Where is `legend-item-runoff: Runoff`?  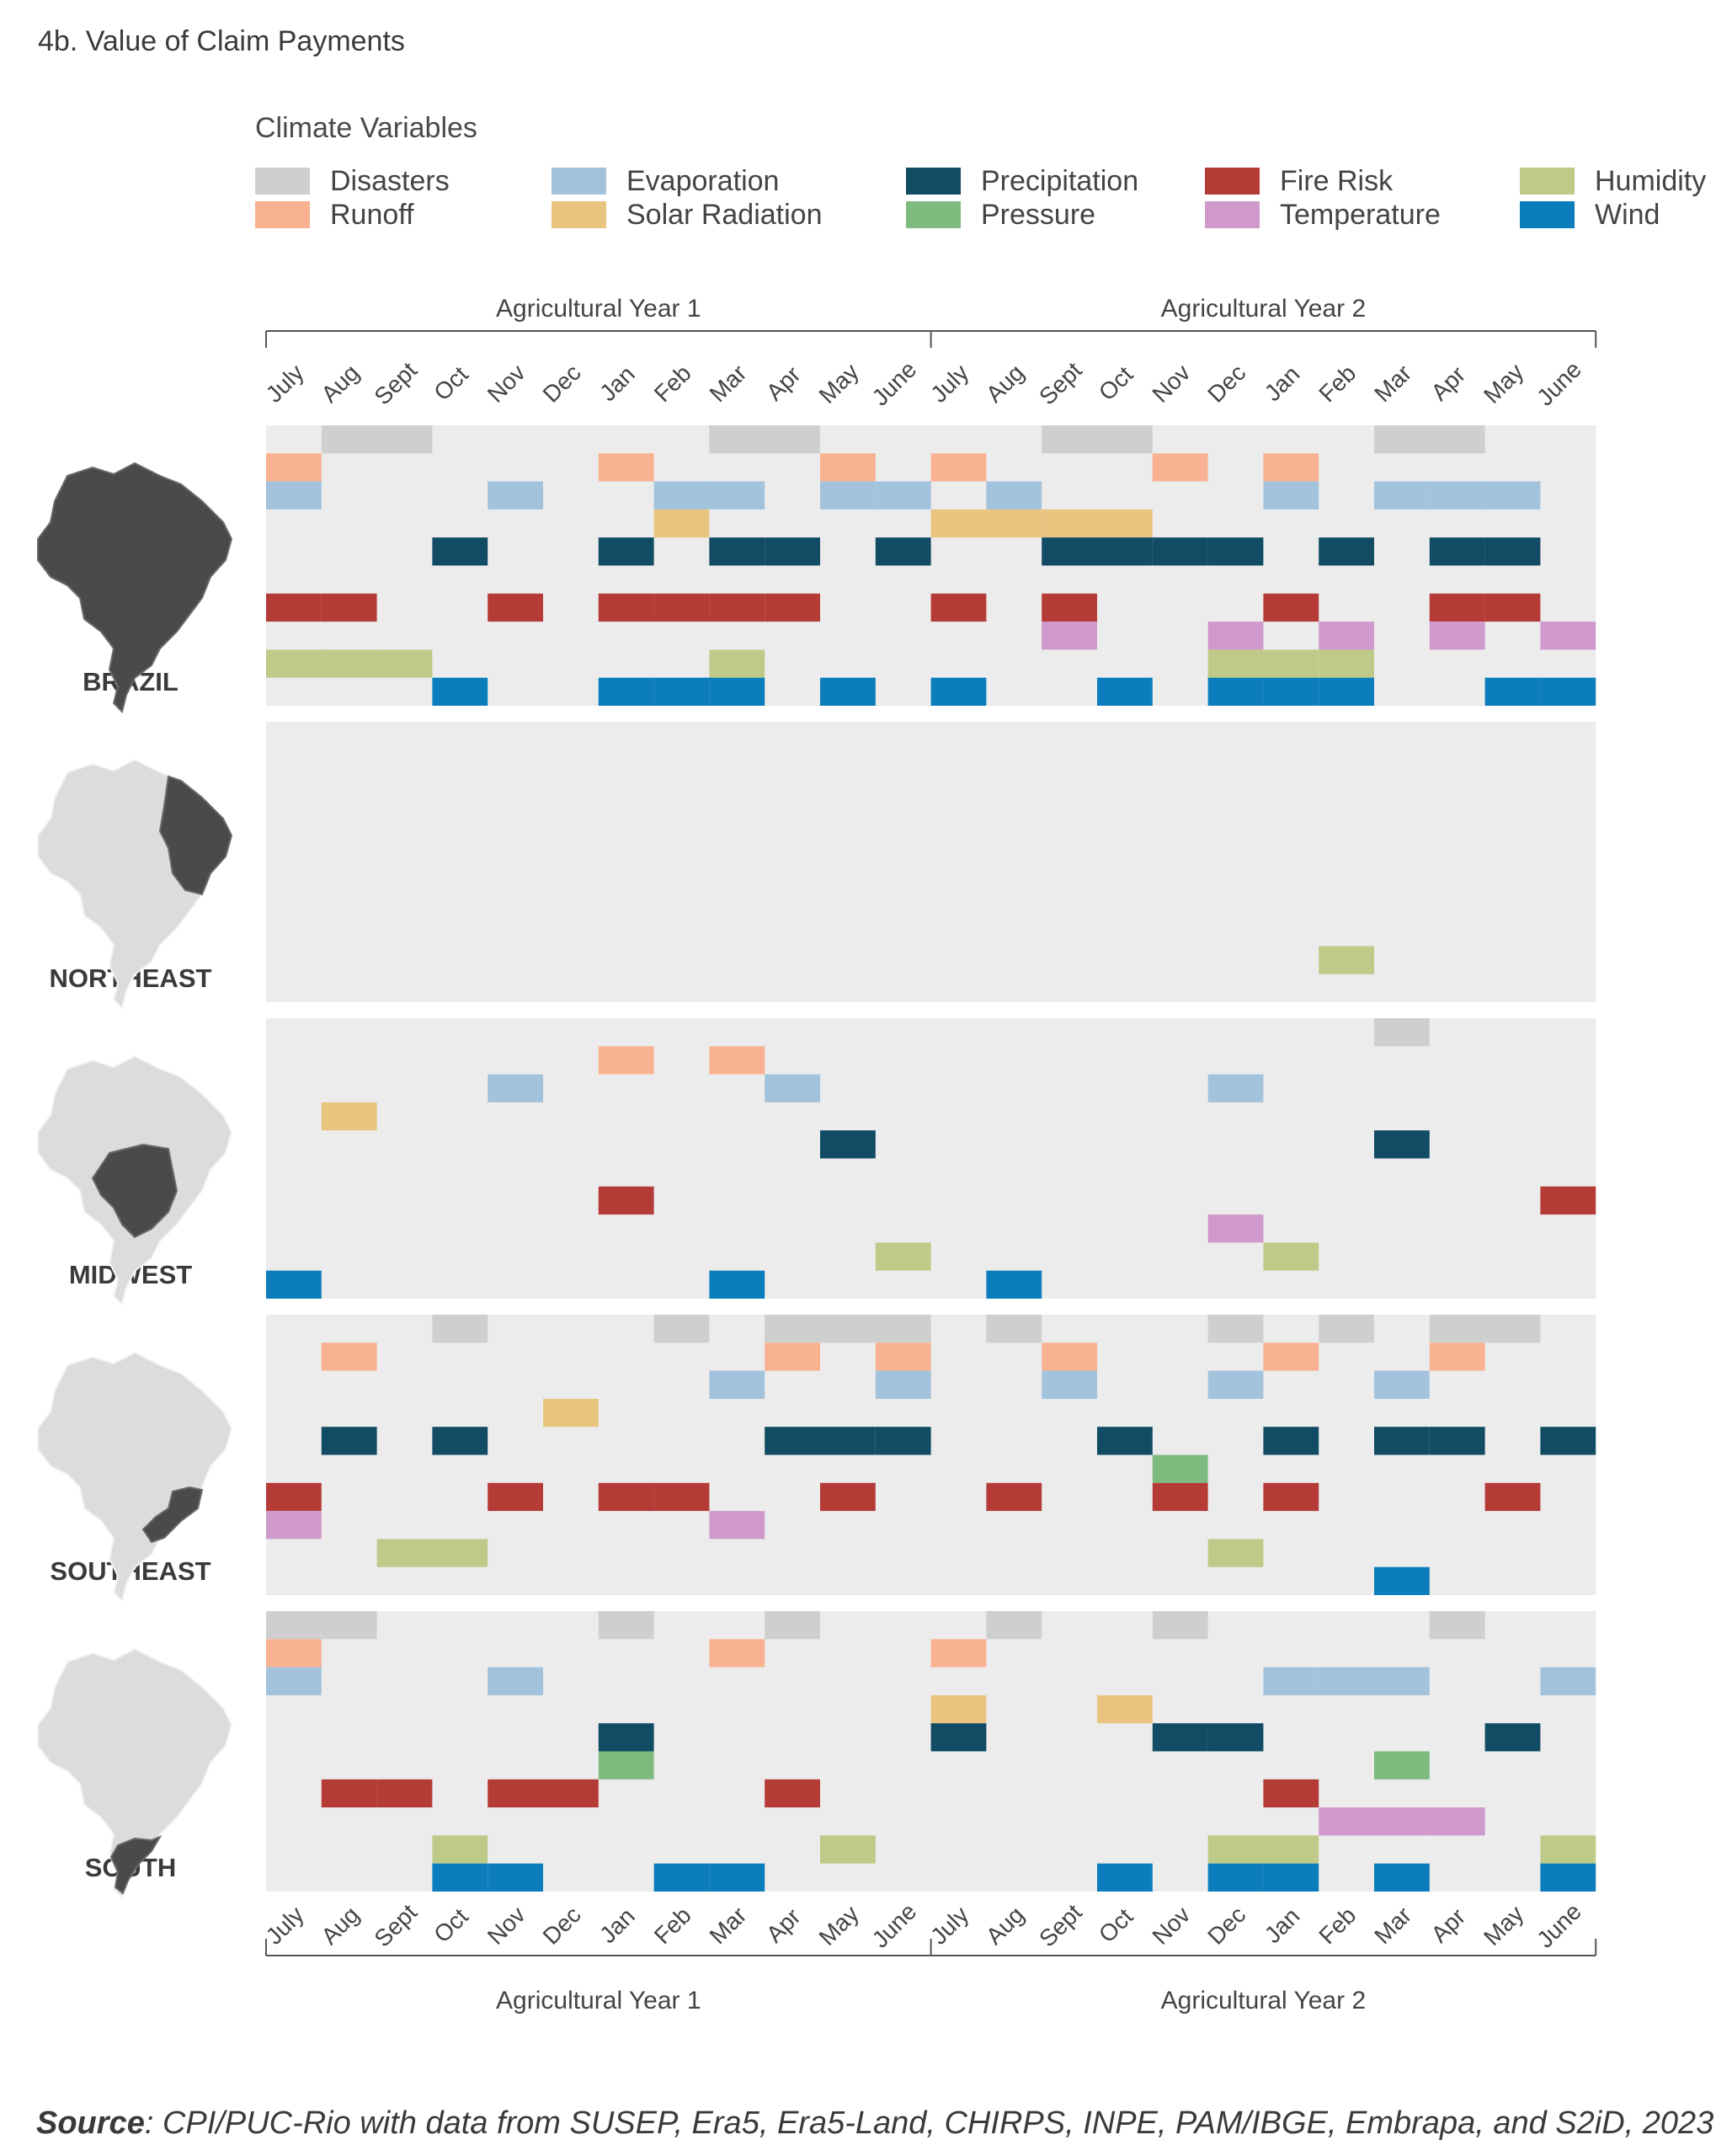
legend-item-runoff: Runoff is located at coordinates (334, 215).